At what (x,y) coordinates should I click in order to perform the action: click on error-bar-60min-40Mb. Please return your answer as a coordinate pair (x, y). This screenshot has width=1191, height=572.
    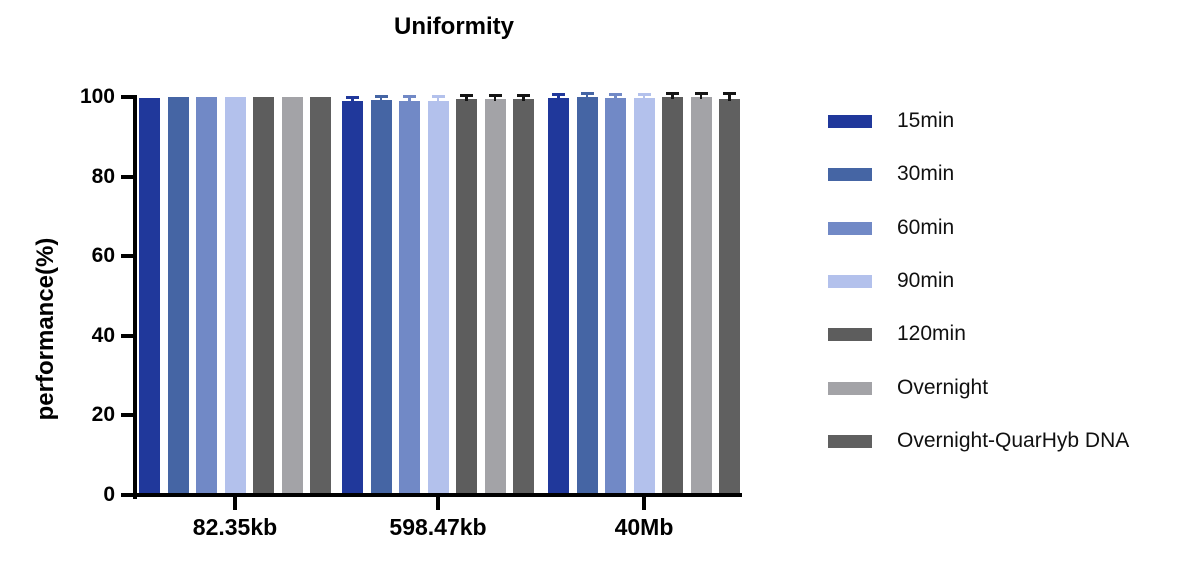
    Looking at the image, I should click on (615, 97).